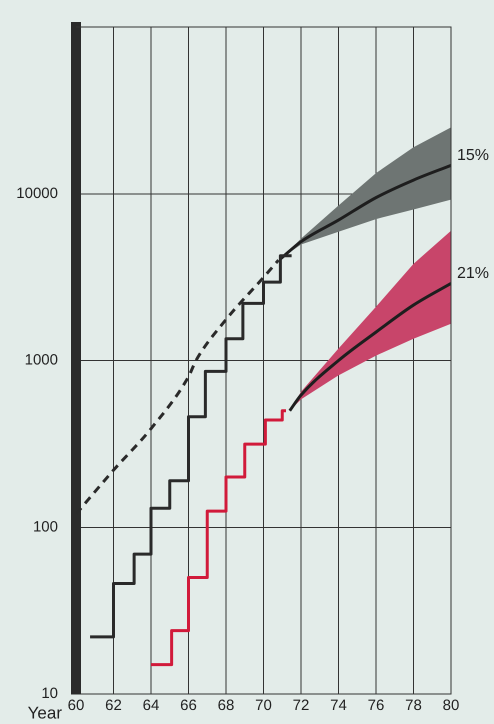 The image size is (494, 724). Describe the element at coordinates (376, 705) in the screenshot. I see `x-tick-label: 76` at that location.